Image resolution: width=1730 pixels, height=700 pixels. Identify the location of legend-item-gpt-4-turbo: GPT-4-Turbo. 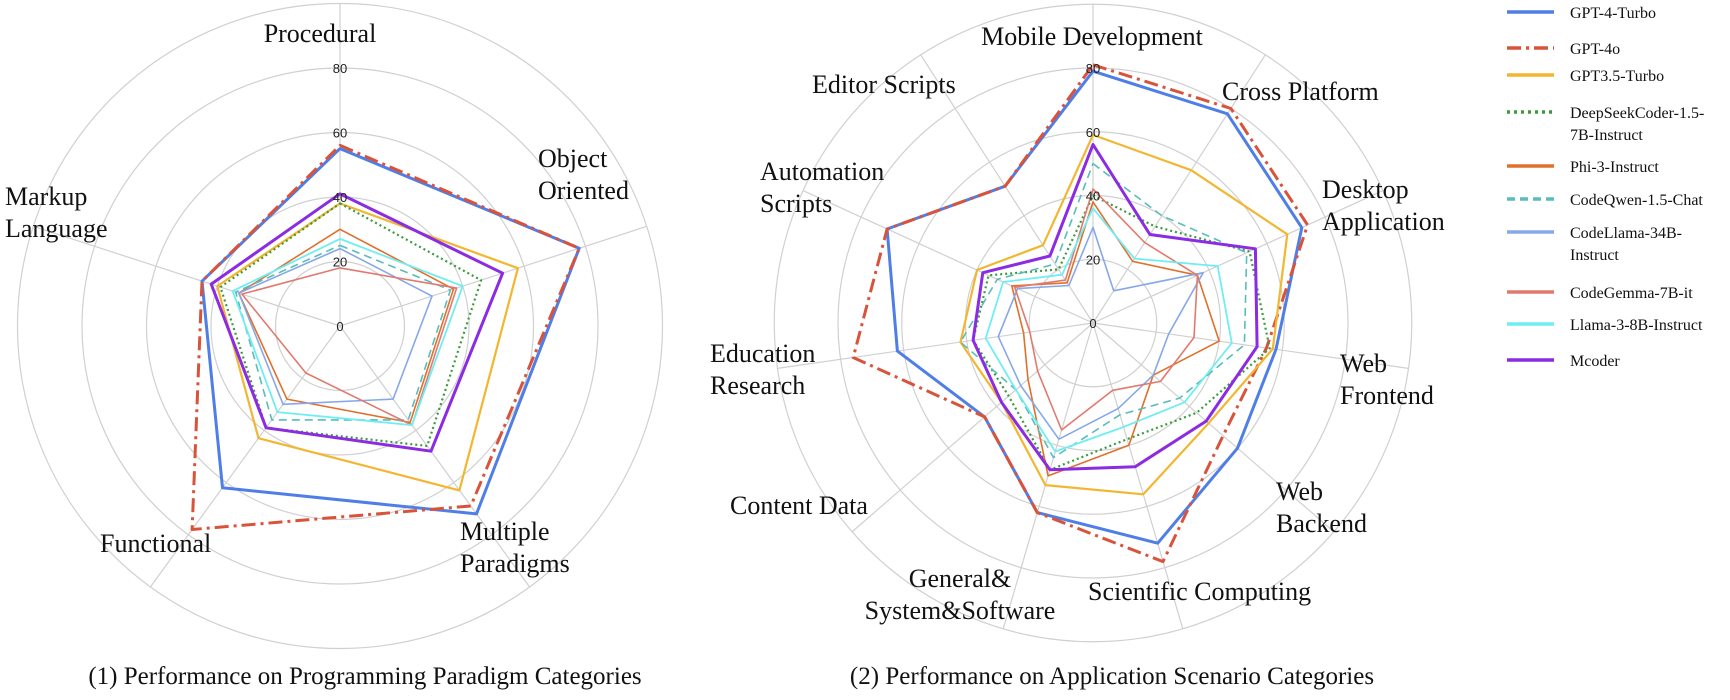
(1581, 13).